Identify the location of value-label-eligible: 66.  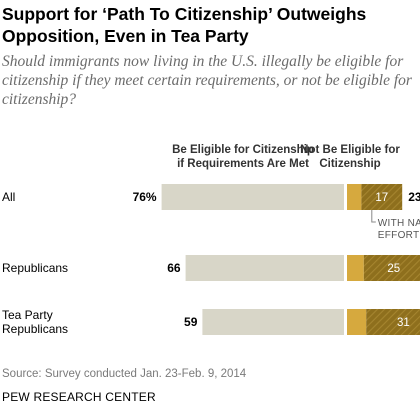
(174, 268).